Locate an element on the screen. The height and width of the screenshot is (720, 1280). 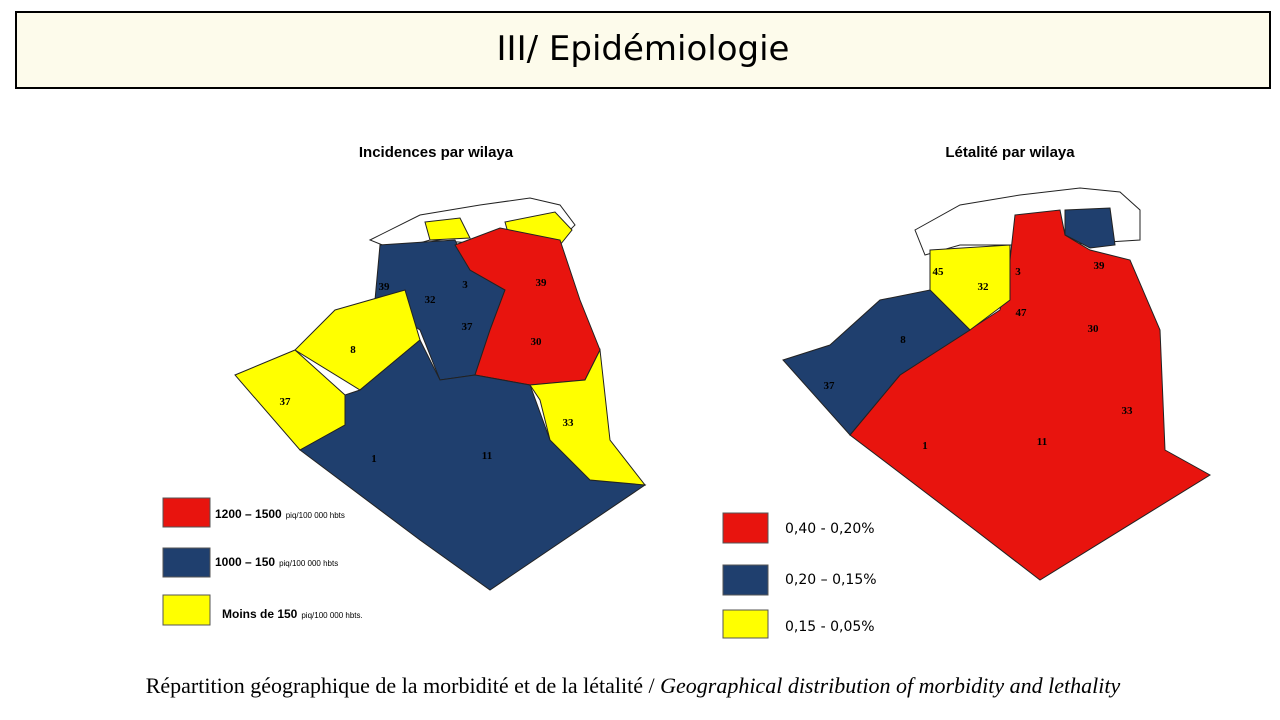
legend-label: 0,40 - 0,20% is located at coordinates (830, 529).